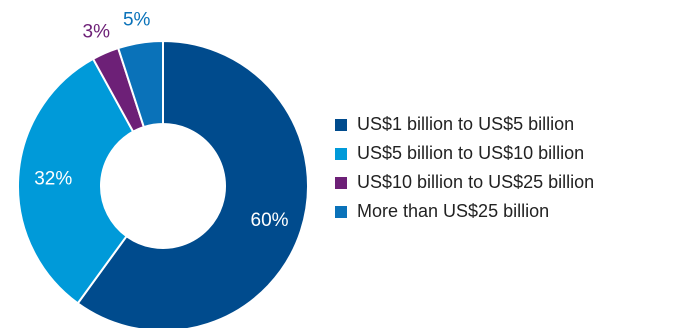 The height and width of the screenshot is (328, 693). What do you see at coordinates (453, 211) in the screenshot?
I see `legend-label: More than US$25 billion` at bounding box center [453, 211].